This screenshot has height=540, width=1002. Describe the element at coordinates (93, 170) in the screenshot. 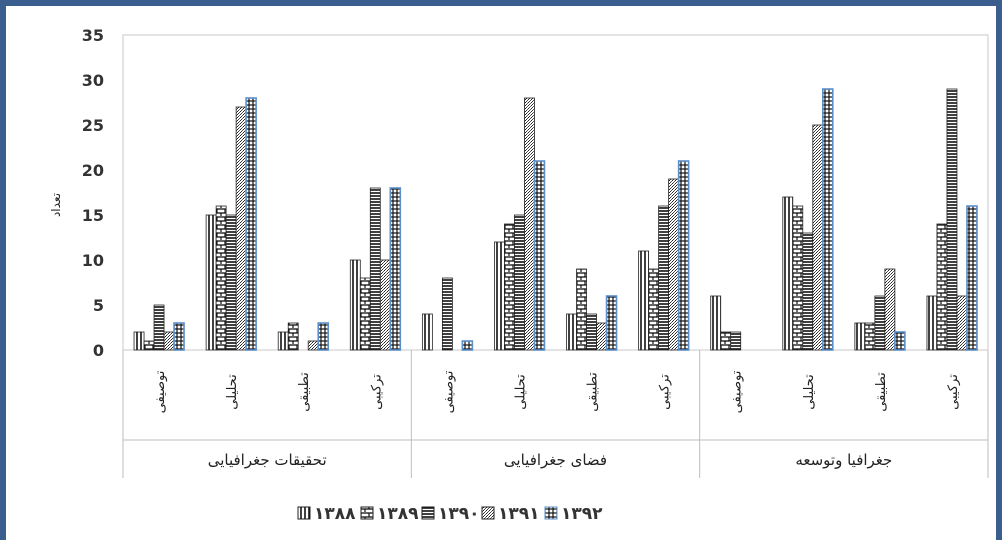

I see `y-tick-label: 20` at that location.